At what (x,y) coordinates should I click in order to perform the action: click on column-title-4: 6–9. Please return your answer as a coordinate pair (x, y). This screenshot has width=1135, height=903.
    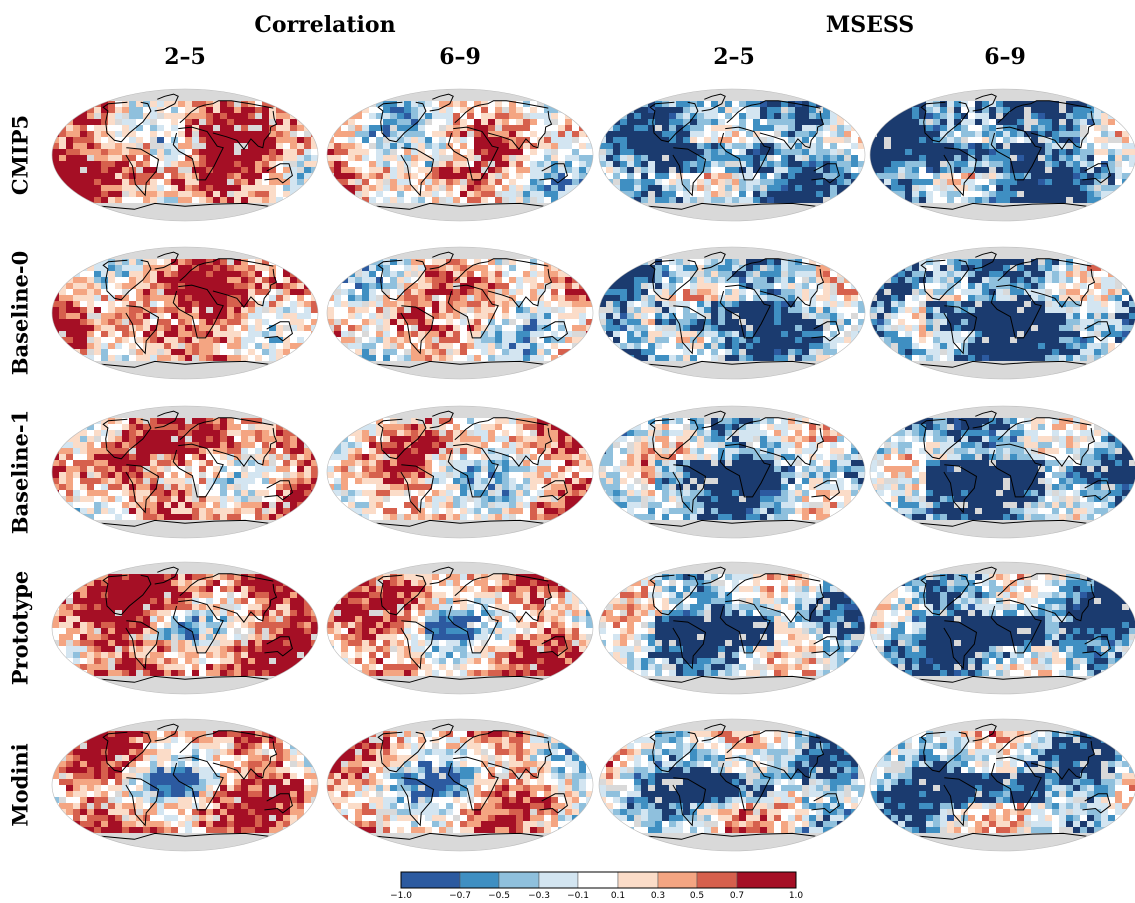
    Looking at the image, I should click on (1005, 57).